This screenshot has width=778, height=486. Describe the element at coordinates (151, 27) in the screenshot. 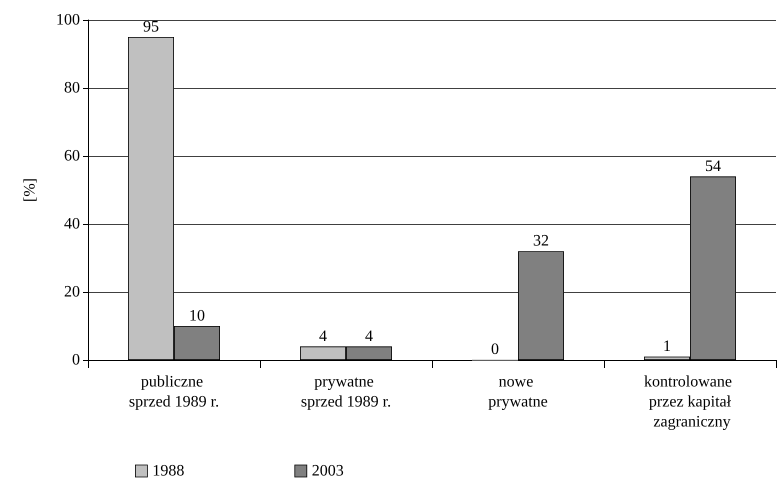

I see `data-label: 95` at that location.